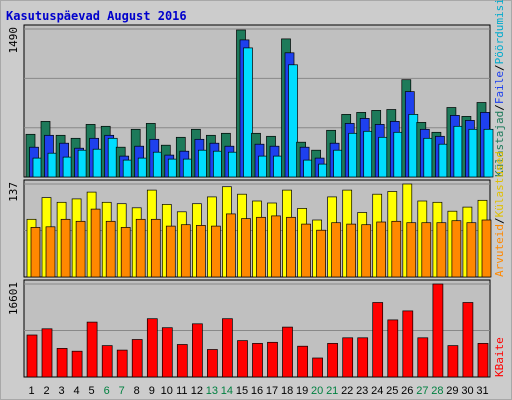 The height and width of the screenshot is (400, 512). Describe the element at coordinates (13, 192) in the screenshot. I see `middle-ymax-label: 137` at that location.